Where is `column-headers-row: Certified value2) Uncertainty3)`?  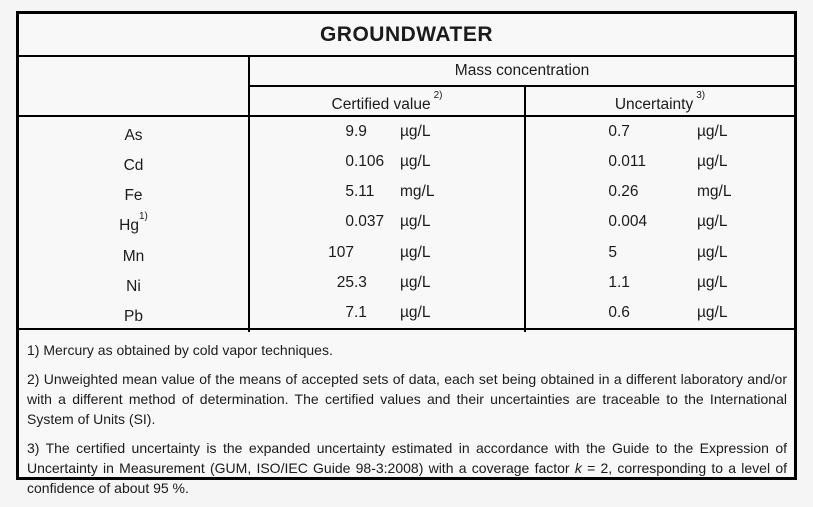
column-headers-row: Certified value2) Uncertainty3) is located at coordinates (522, 103).